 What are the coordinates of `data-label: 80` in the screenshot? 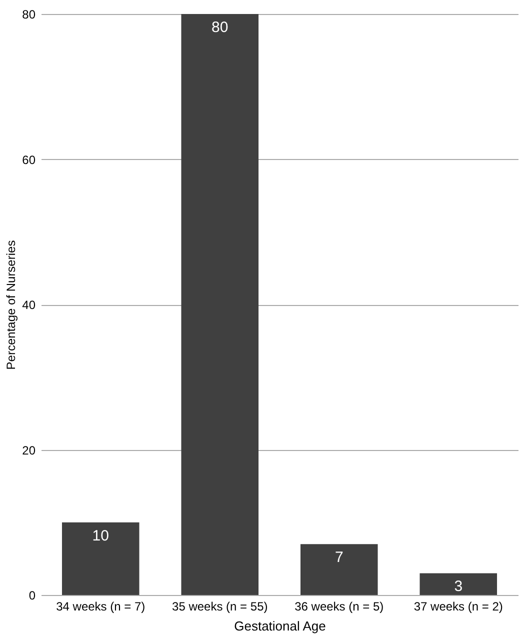 It's located at (220, 27).